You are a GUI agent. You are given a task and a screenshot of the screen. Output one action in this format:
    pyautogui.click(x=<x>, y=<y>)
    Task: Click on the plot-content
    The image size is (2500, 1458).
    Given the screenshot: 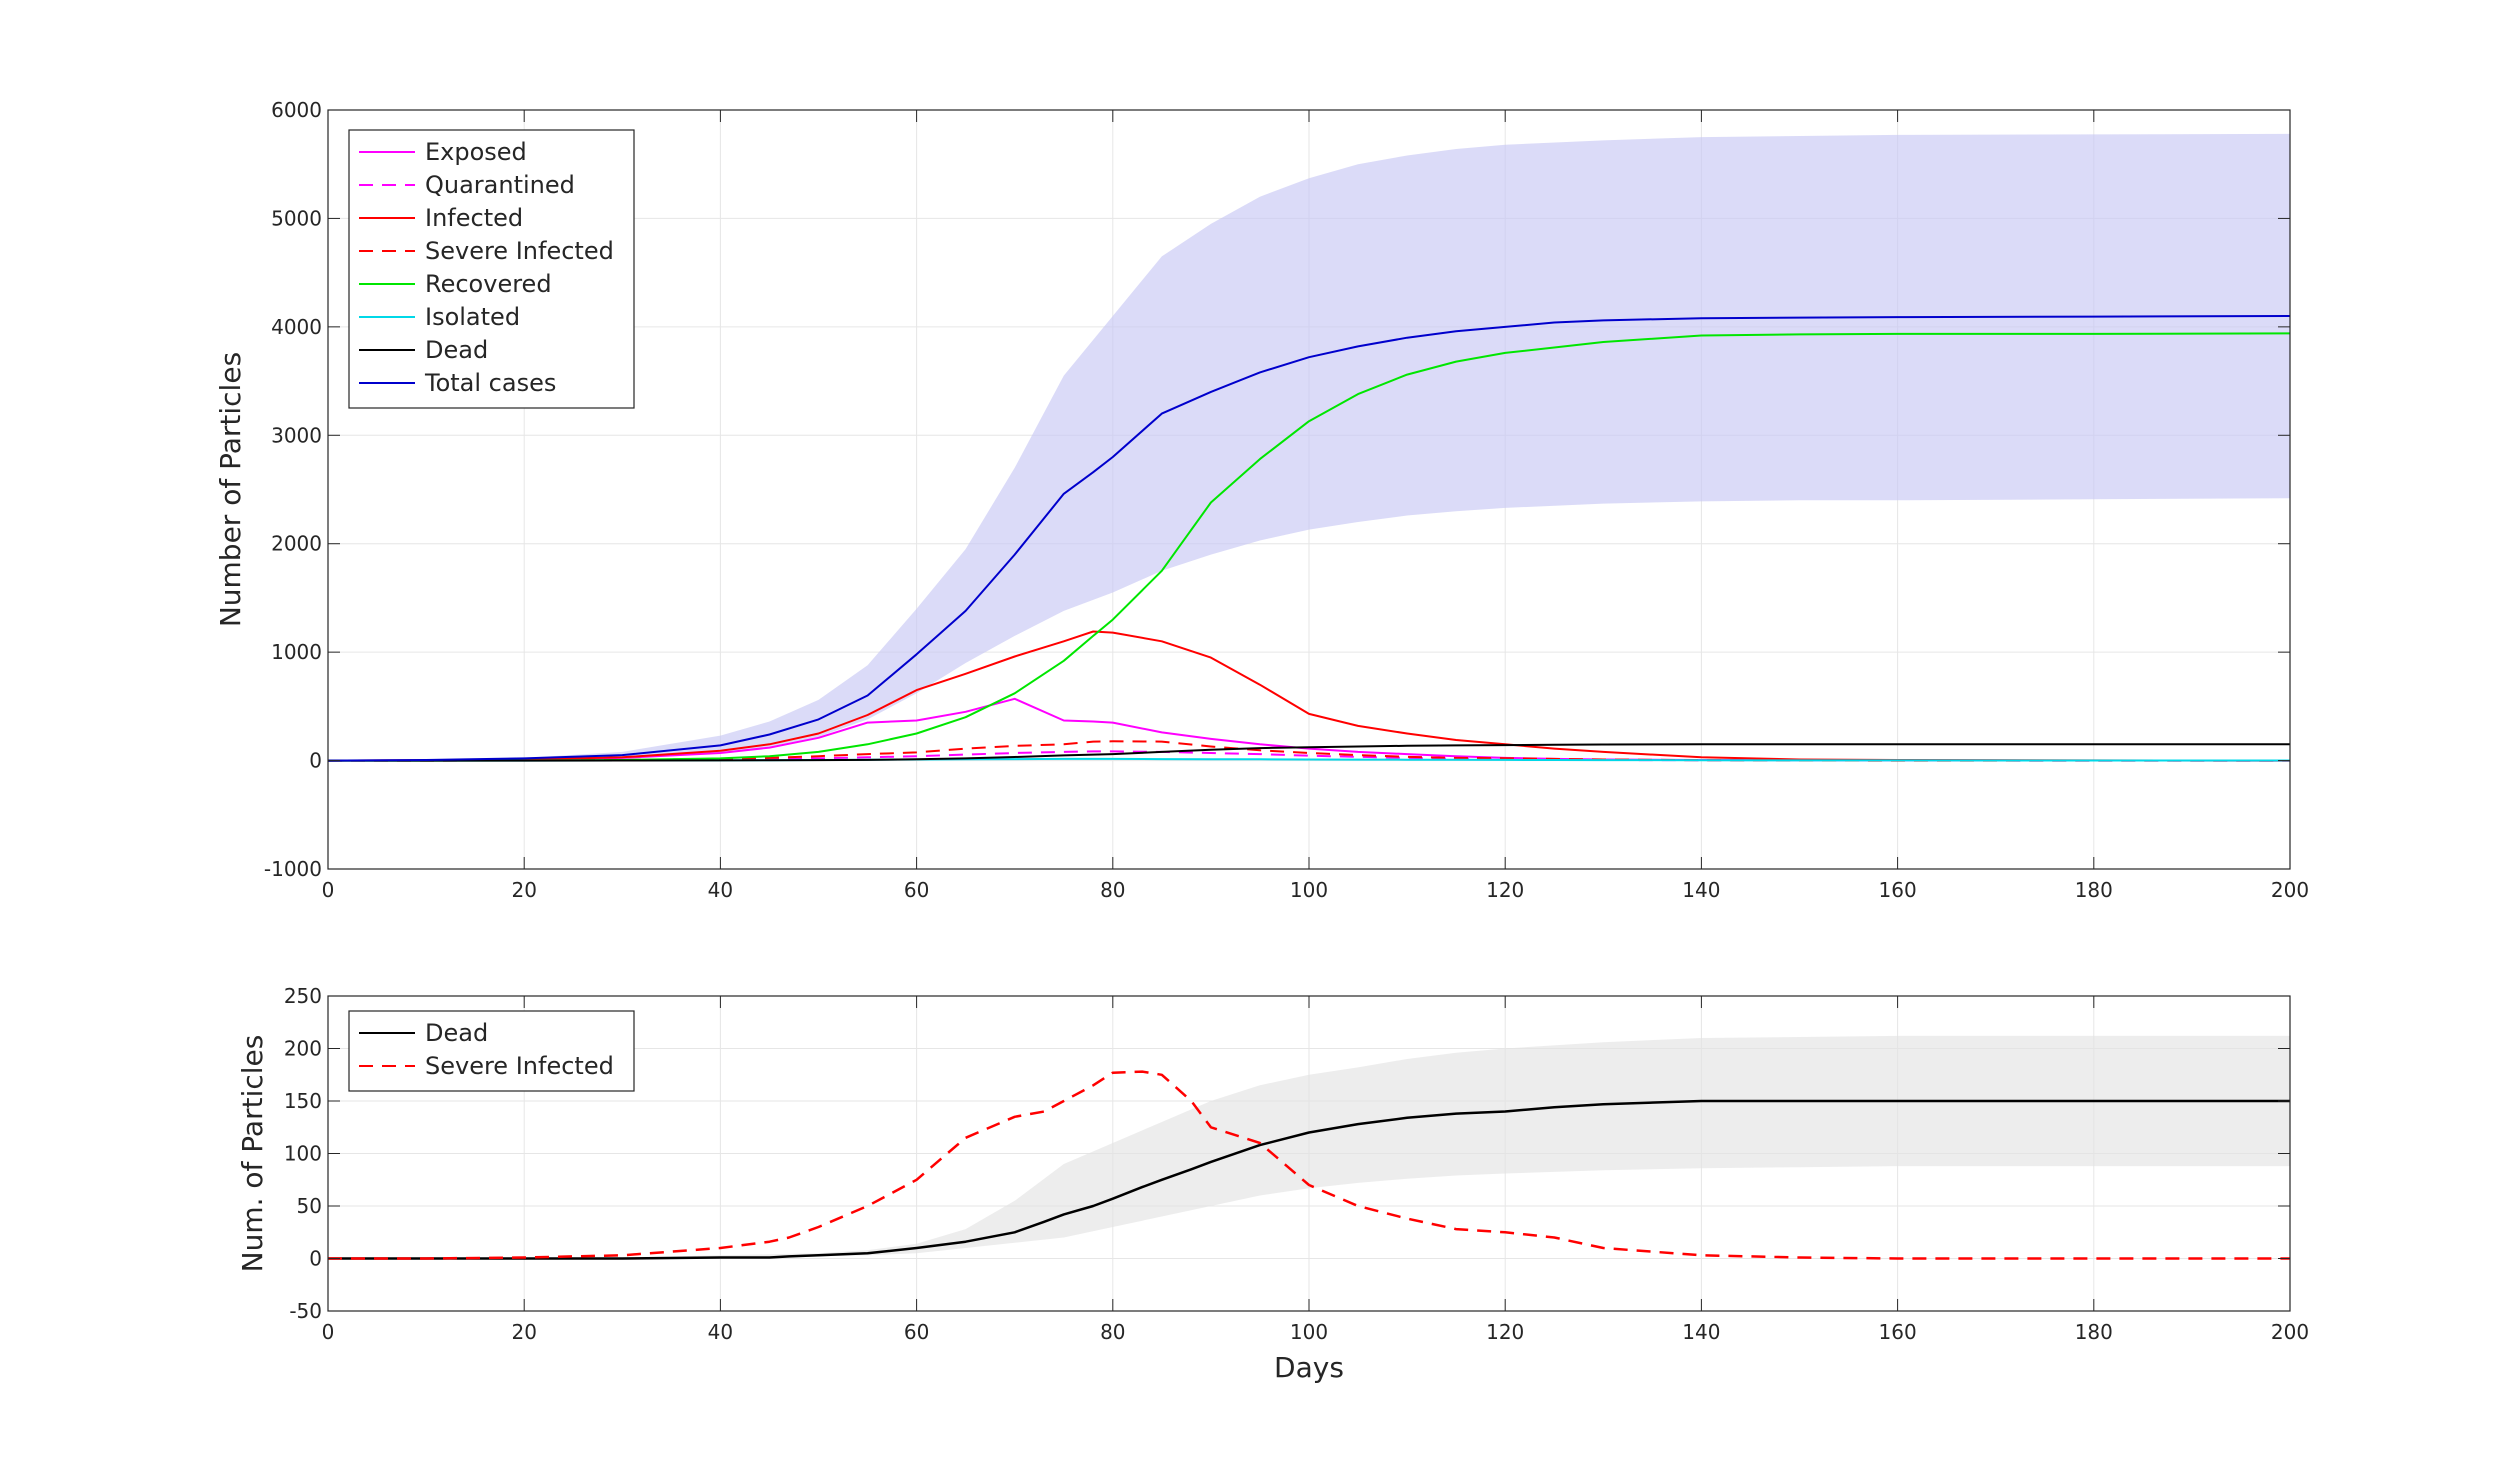 What is the action you would take?
    pyautogui.click(x=1309, y=1147)
    